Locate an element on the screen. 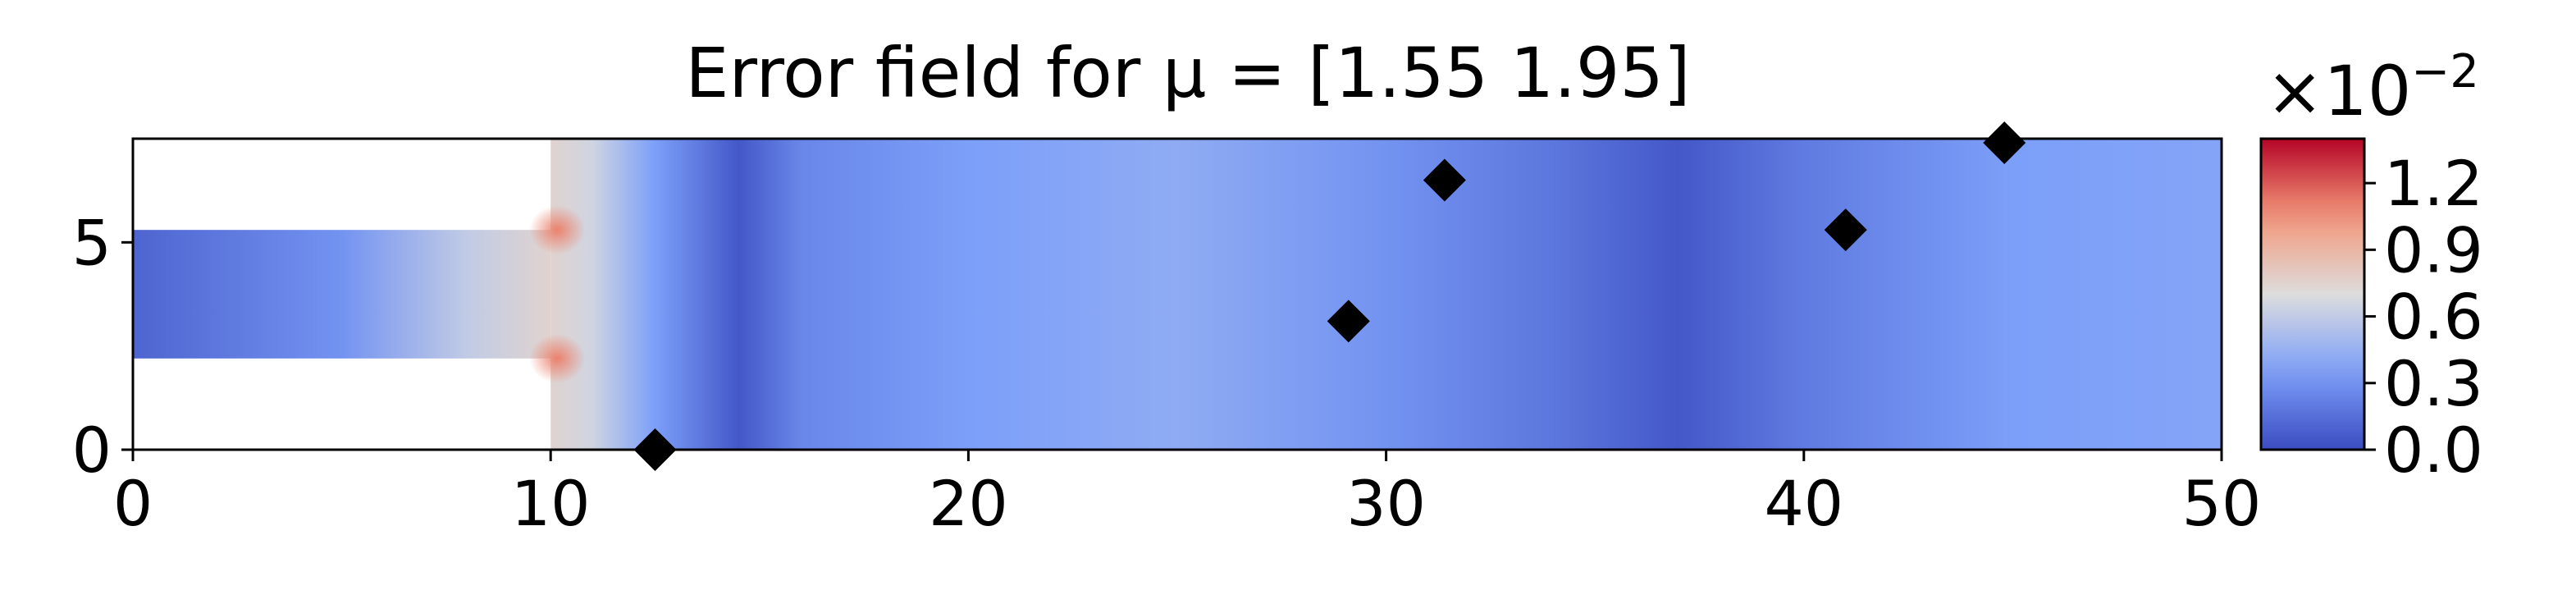  colorbar-multiplier-base: ×10 is located at coordinates (2338, 91).